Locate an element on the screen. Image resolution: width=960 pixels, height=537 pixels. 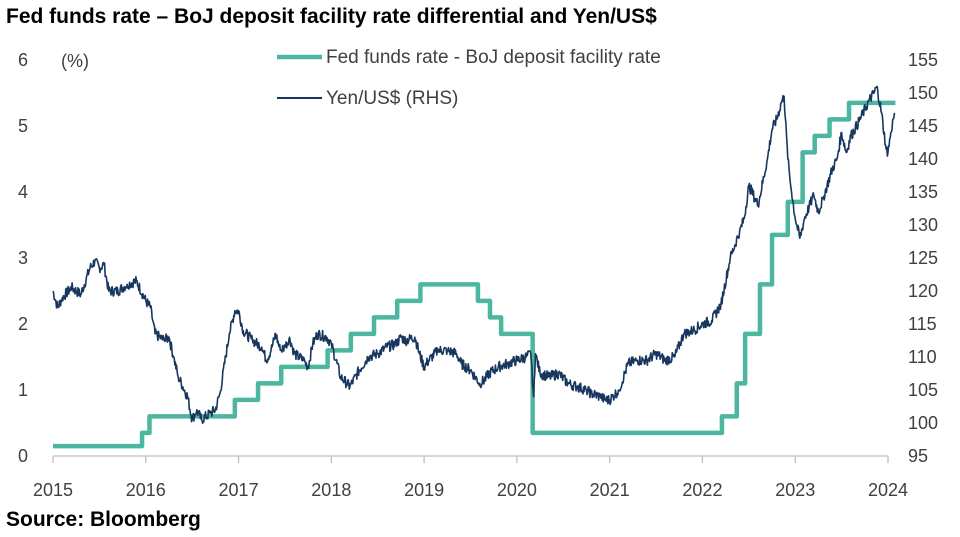
right-tick-label: 135 is located at coordinates (923, 192).